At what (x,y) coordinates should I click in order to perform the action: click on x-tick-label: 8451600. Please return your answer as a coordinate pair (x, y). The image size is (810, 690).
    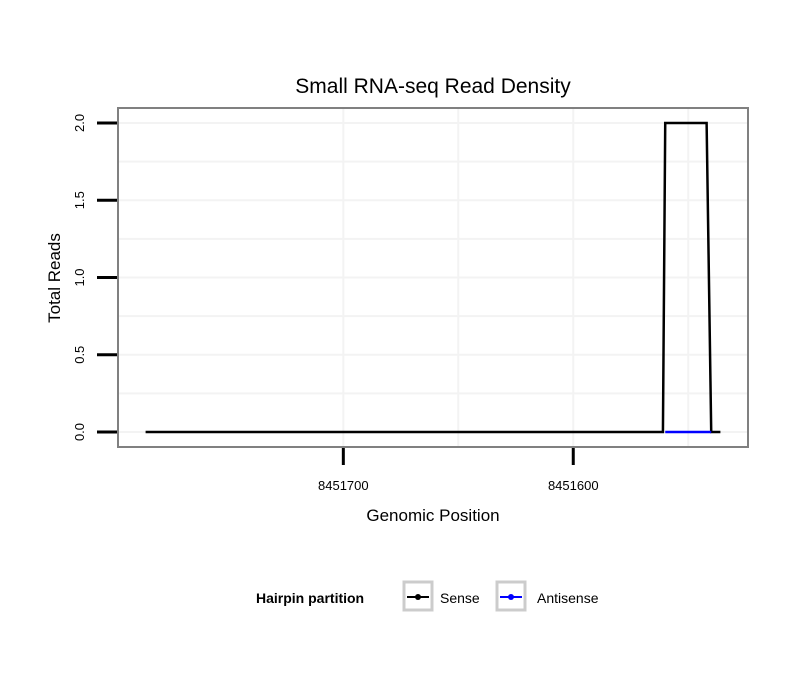
    Looking at the image, I should click on (573, 485).